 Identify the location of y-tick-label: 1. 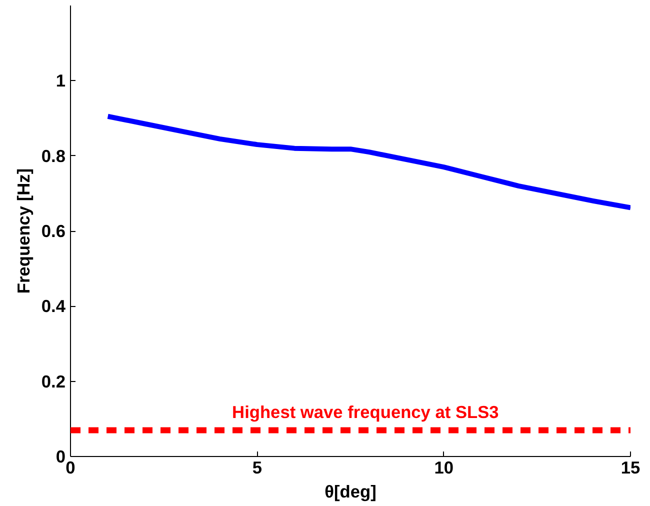
(61, 80).